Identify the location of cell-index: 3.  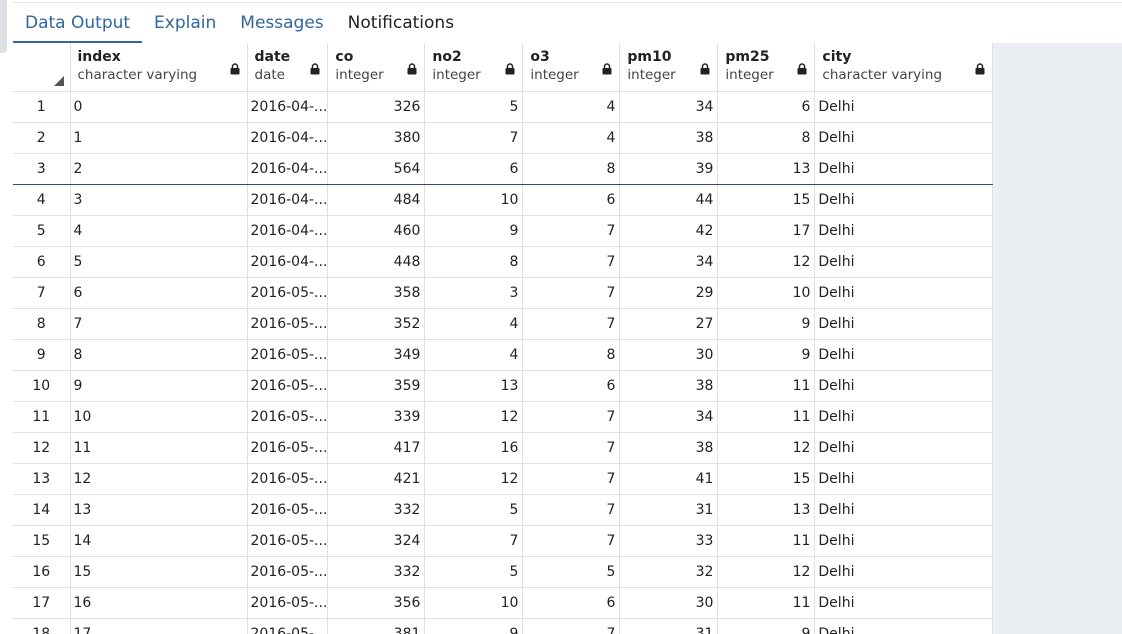
(159, 200).